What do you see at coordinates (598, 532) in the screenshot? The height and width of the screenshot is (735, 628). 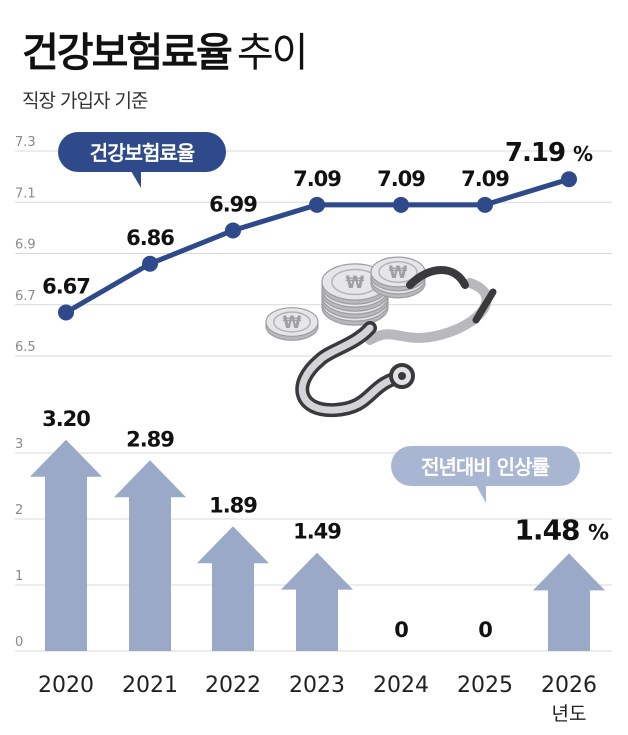 I see `bar-value-unit: %` at bounding box center [598, 532].